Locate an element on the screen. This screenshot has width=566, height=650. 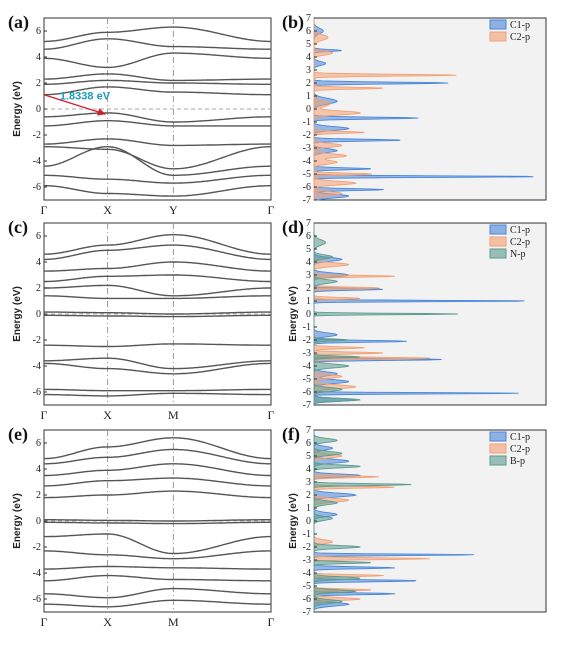
panel-label: (e) is located at coordinates (18, 434).